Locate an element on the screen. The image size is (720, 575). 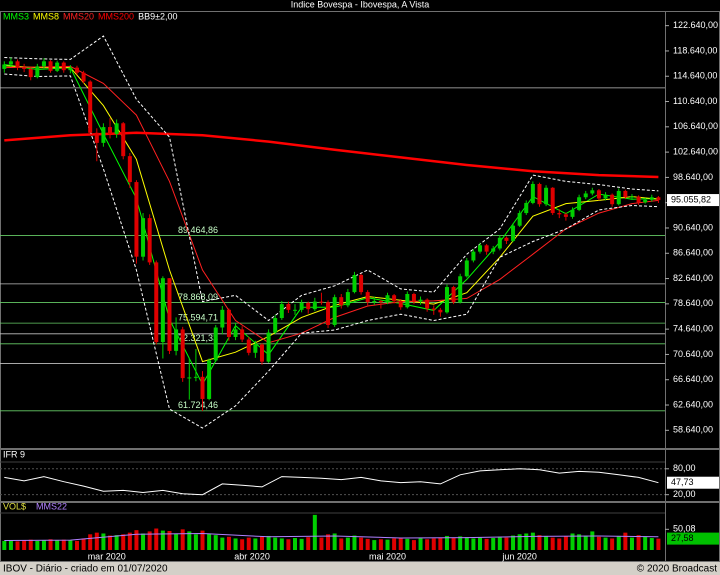
legend-entry: MMS20 is located at coordinates (78, 16).